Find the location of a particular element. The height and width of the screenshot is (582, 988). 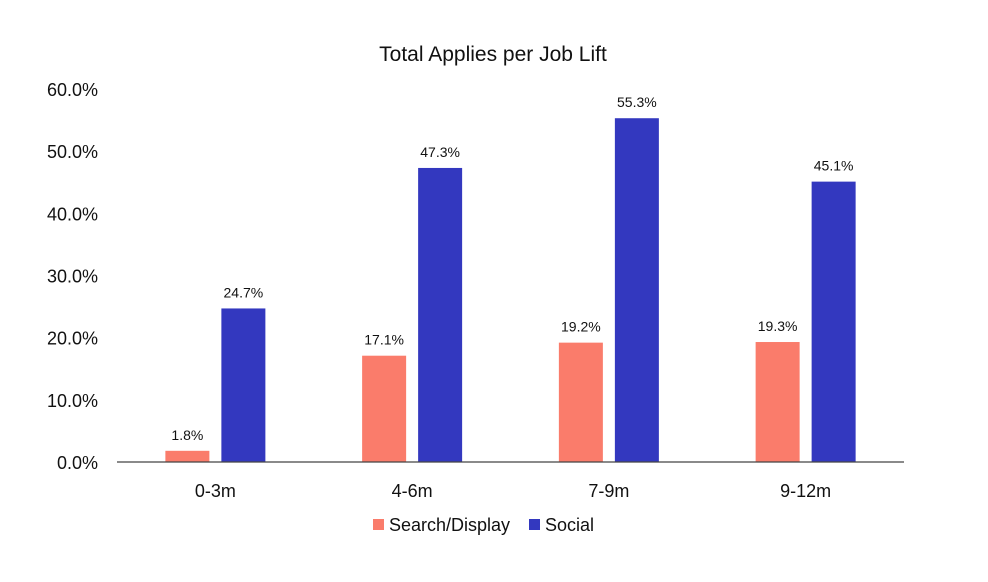

bar-search-display-0-3m is located at coordinates (187, 456).